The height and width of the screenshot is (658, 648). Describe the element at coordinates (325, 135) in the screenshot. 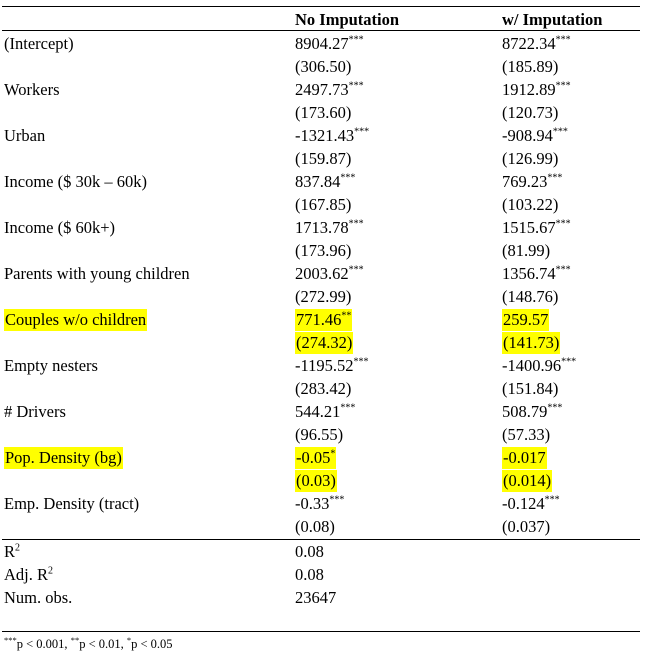

I see `coefficient-value: -1321.43` at that location.